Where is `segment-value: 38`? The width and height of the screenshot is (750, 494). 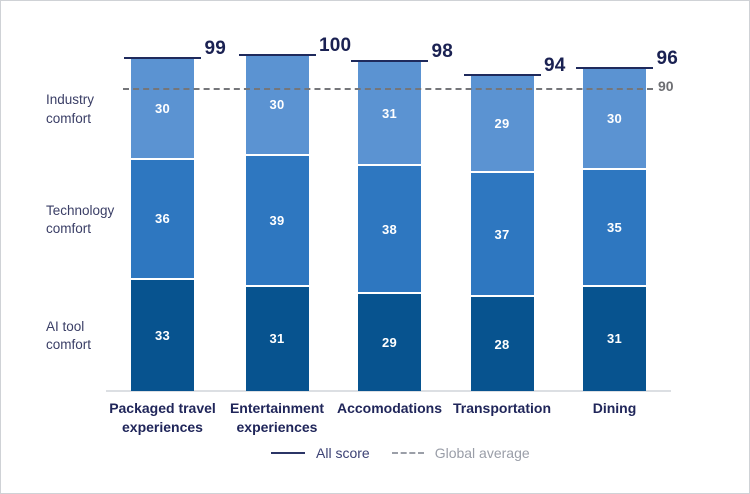 segment-value: 38 is located at coordinates (389, 229).